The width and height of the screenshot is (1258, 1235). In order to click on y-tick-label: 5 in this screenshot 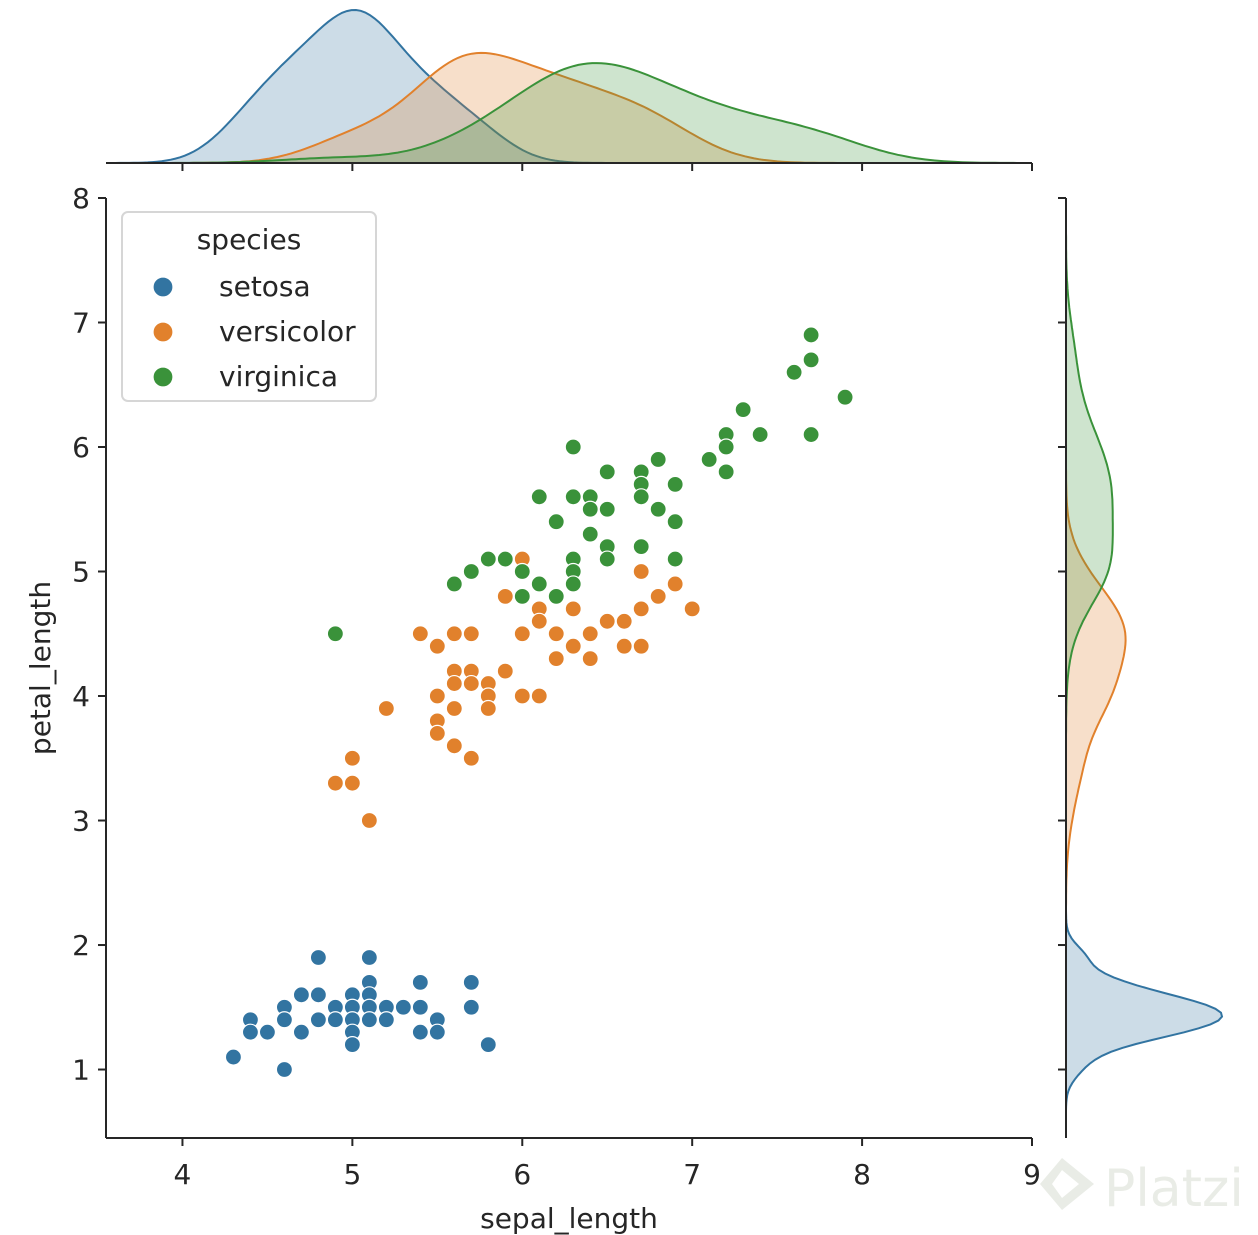, I will do `click(81, 572)`.